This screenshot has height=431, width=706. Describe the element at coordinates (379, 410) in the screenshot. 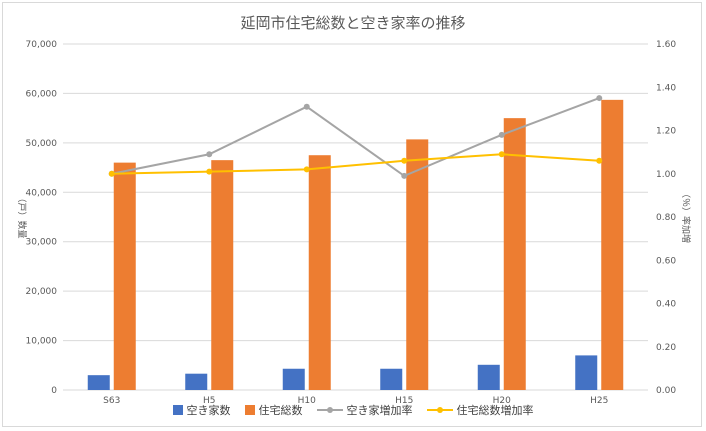

I see `legend-label: 空き家増加率` at that location.